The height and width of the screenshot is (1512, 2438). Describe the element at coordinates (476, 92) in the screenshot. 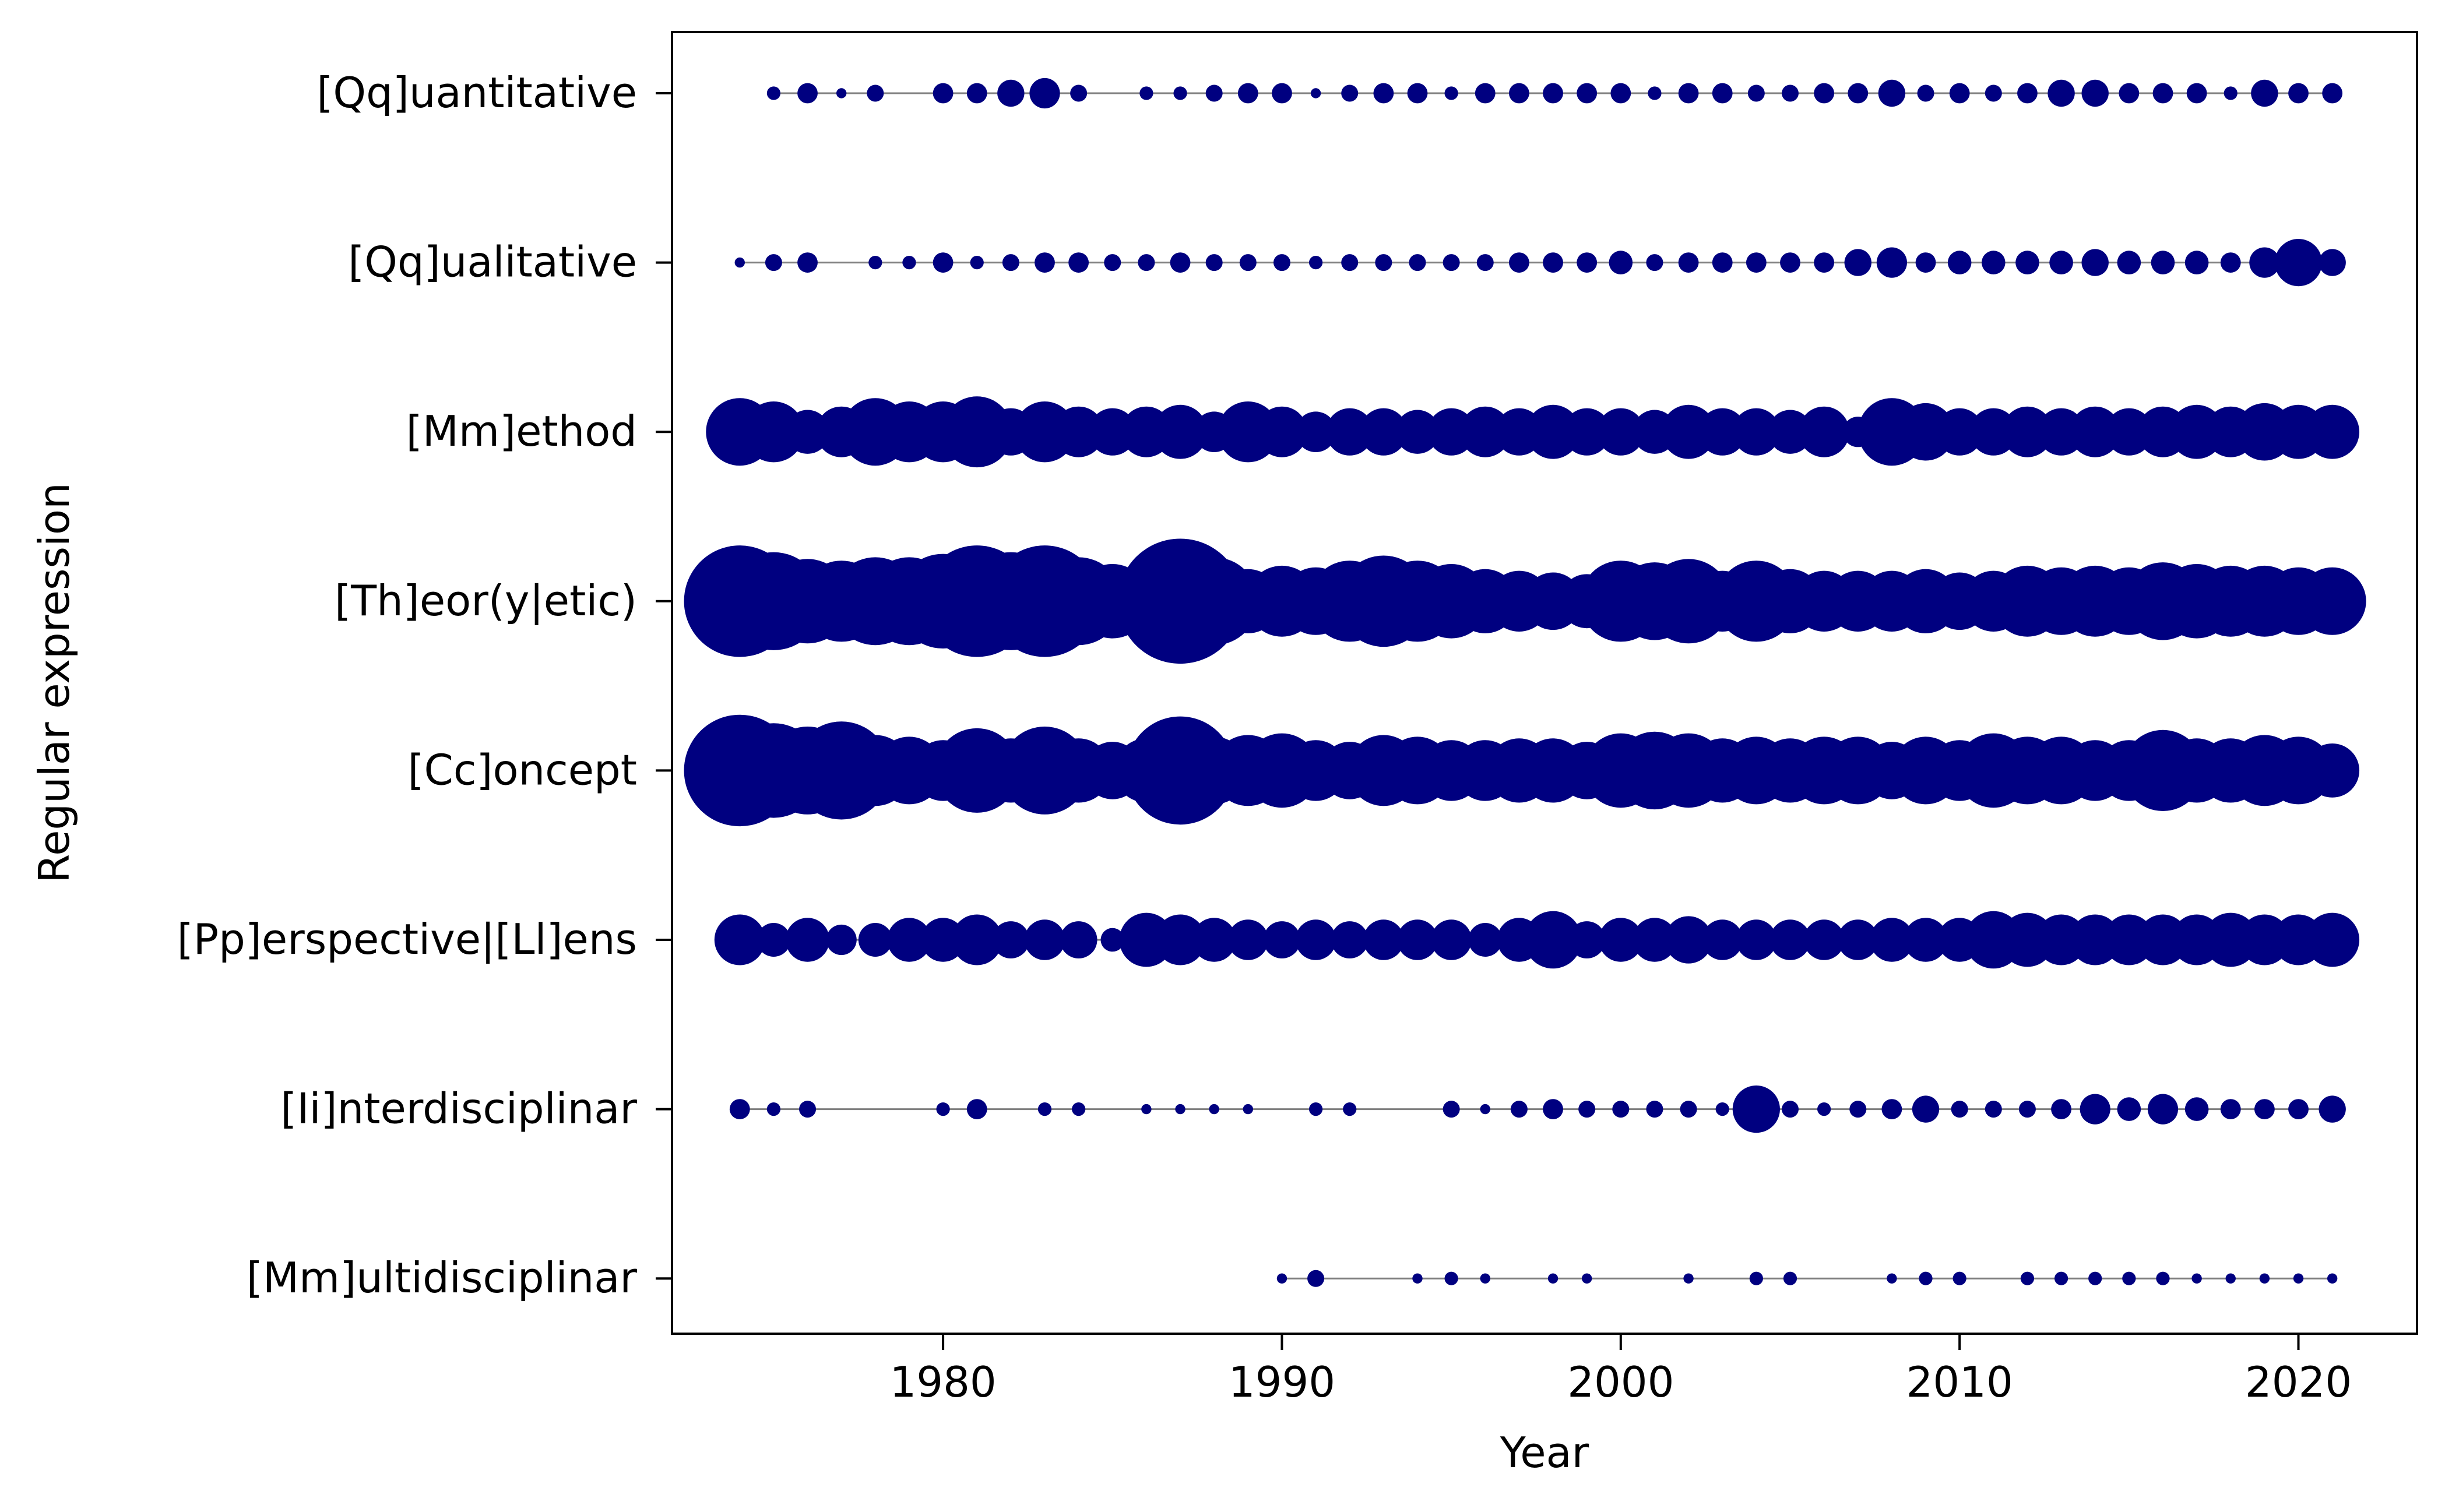

I see `y-tick-label: [Qq]uantitative` at that location.